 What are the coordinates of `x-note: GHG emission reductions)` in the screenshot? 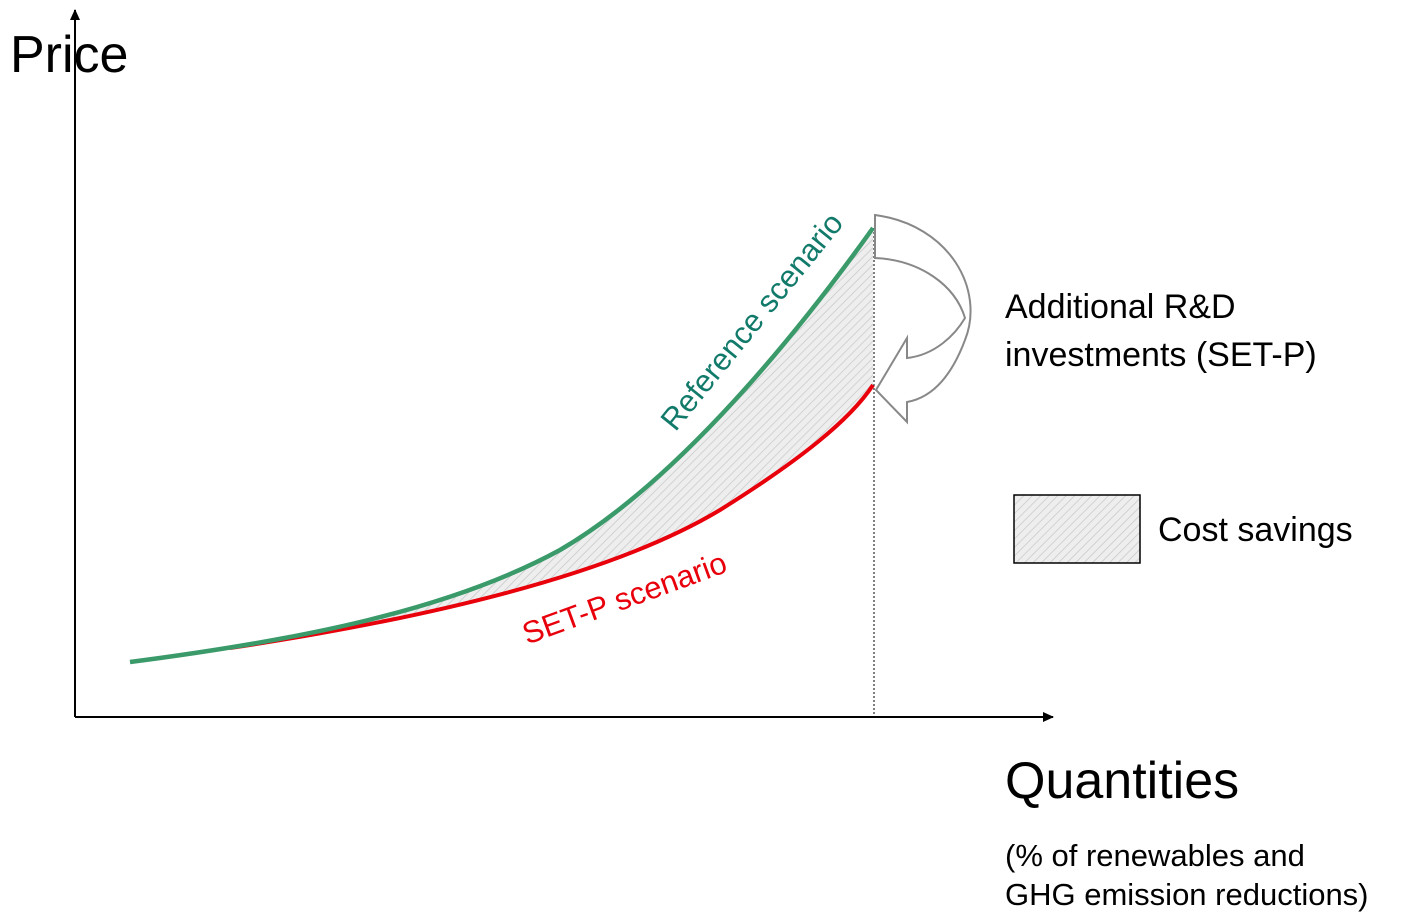 It's located at (1187, 894).